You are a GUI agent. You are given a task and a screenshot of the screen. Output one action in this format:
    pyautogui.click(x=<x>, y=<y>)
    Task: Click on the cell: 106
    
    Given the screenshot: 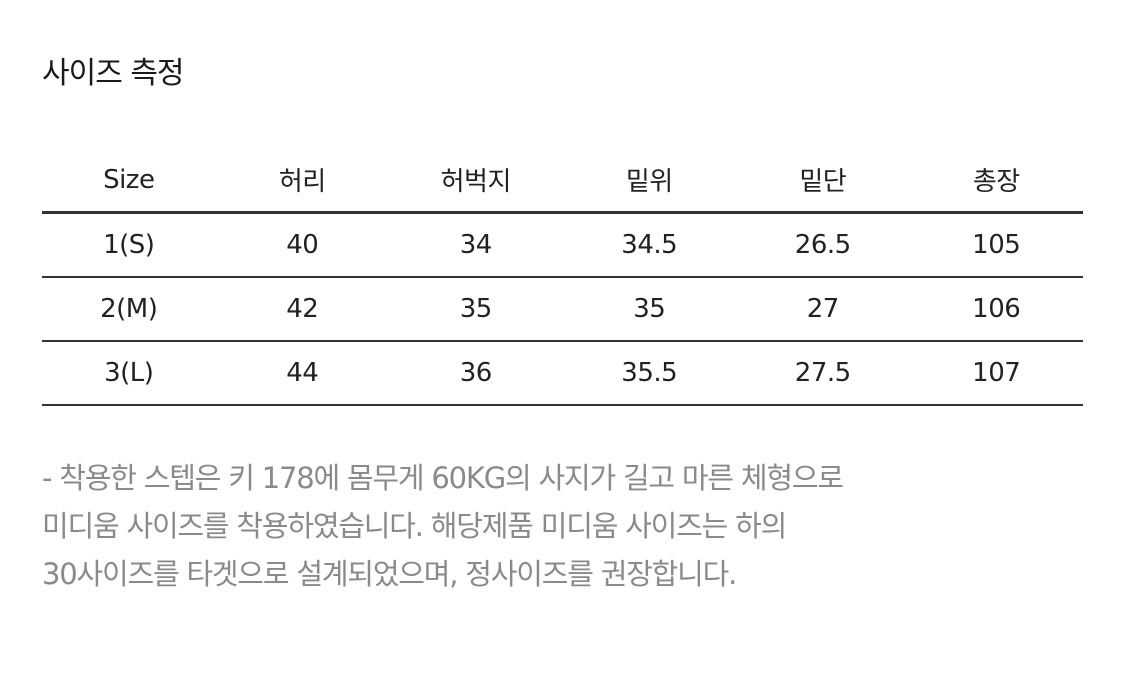 What is the action you would take?
    pyautogui.click(x=996, y=309)
    